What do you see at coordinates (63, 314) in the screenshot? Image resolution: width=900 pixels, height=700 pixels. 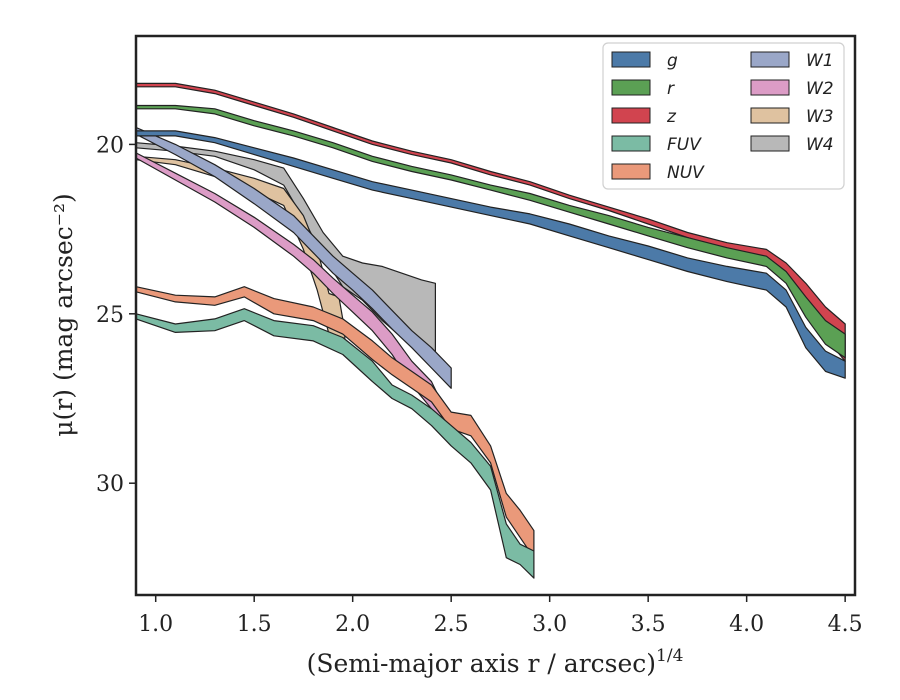 I see `y-axis-label: μ(r) (mag arcsec⁻²)` at bounding box center [63, 314].